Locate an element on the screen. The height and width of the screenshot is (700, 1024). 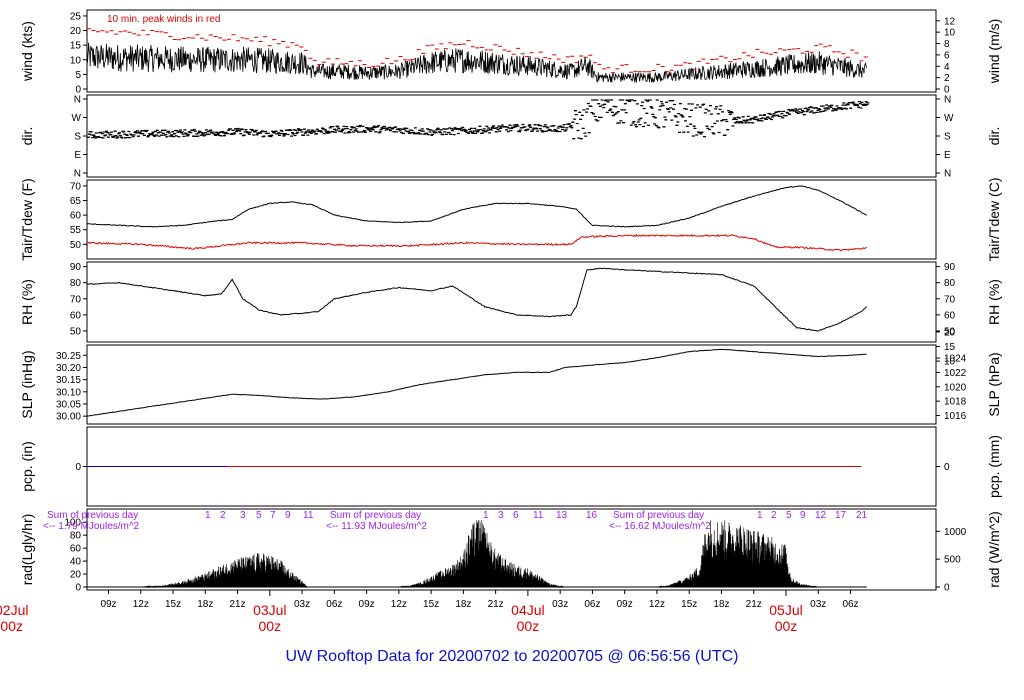
y-tick-label-rh: 70 is located at coordinates (76, 299).